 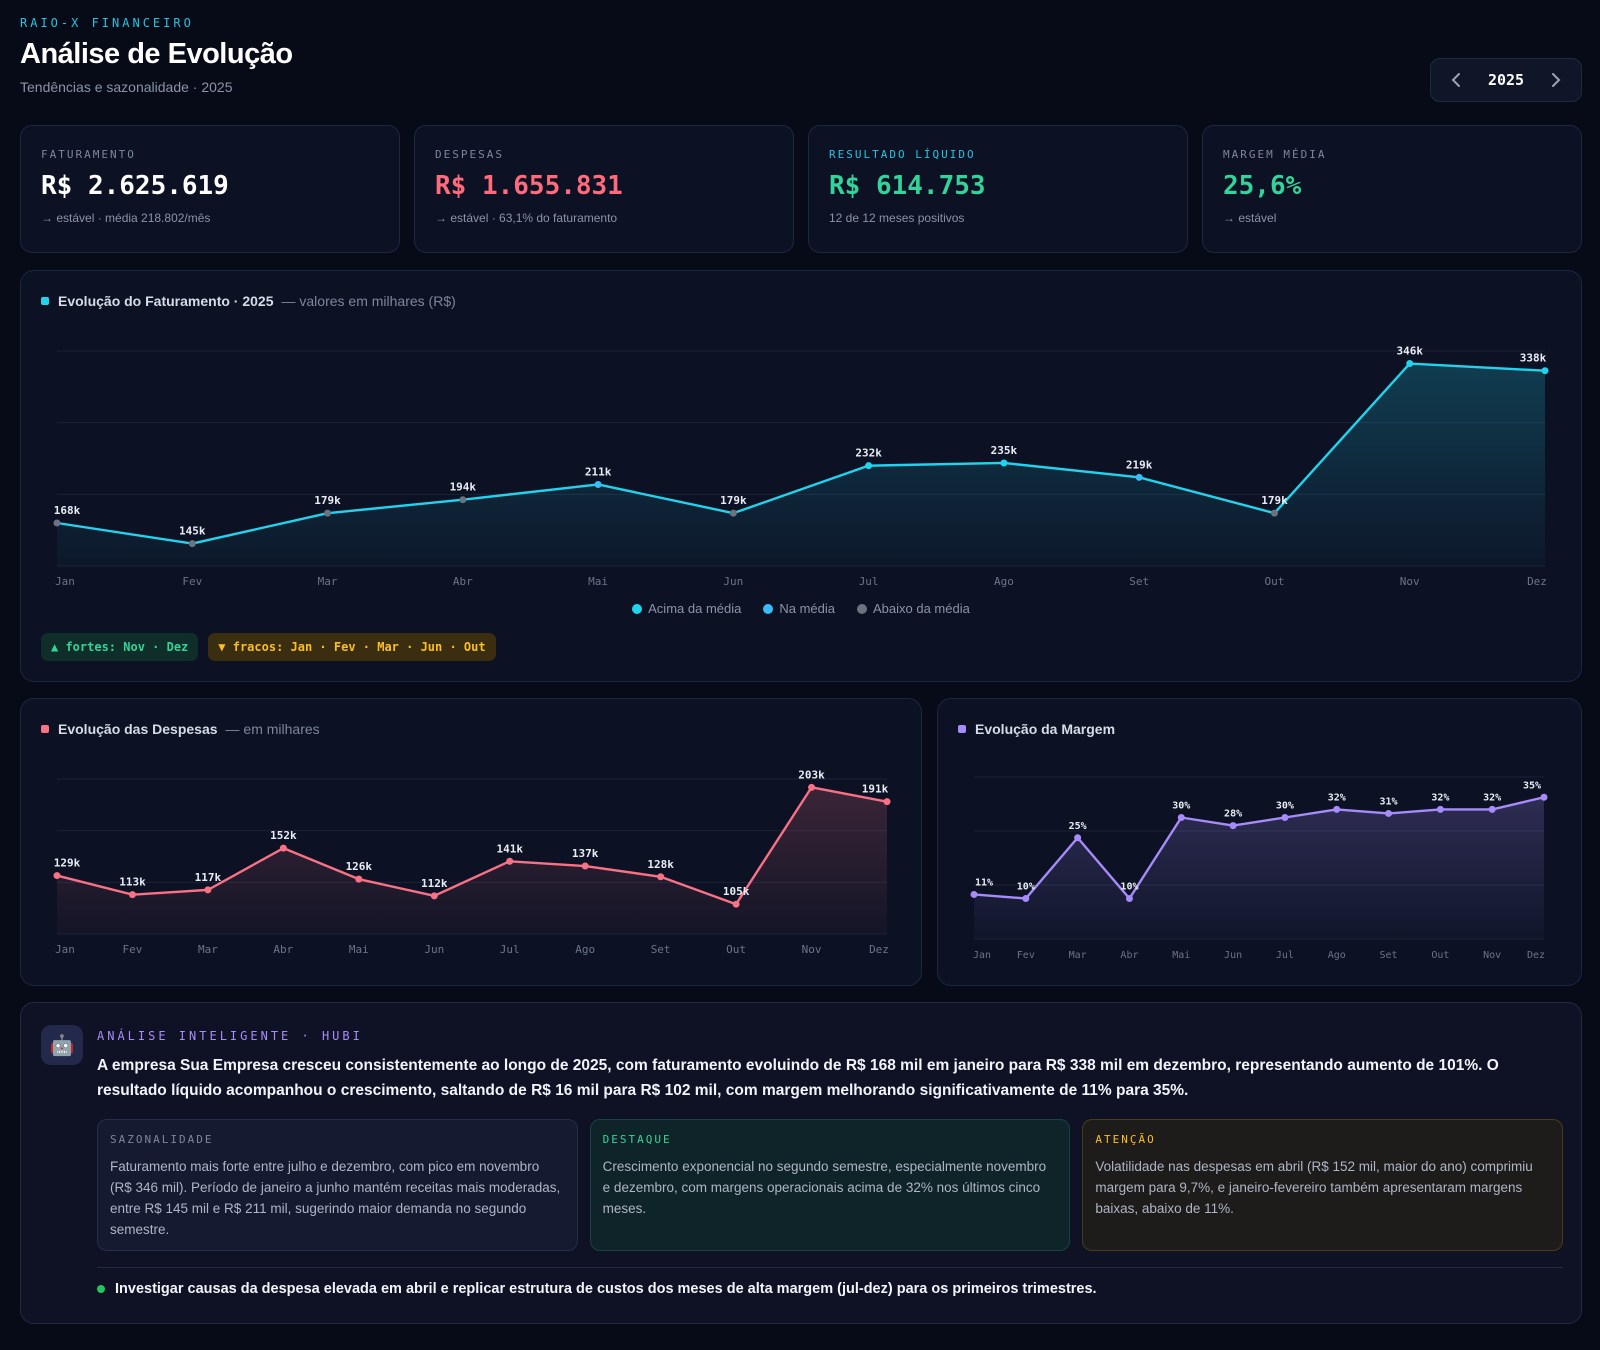 What do you see at coordinates (1440, 797) in the screenshot?
I see `data-label: 32%` at bounding box center [1440, 797].